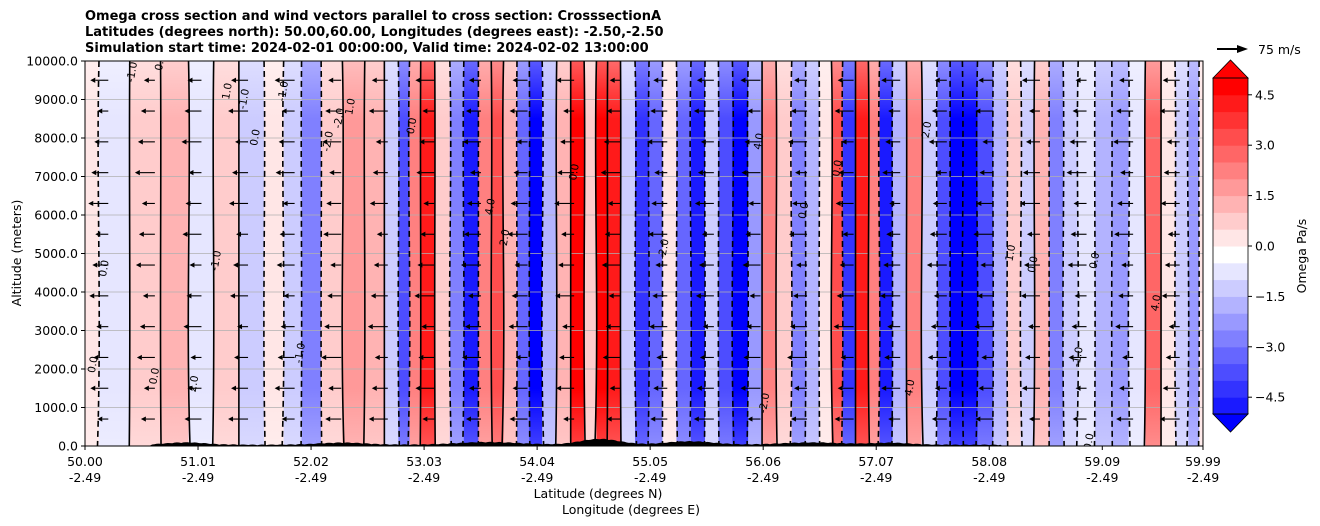 Image resolution: width=1320 pixels, height=526 pixels. Describe the element at coordinates (1270, 296) in the screenshot. I see `colorbar-tick-label: −1.5` at that location.